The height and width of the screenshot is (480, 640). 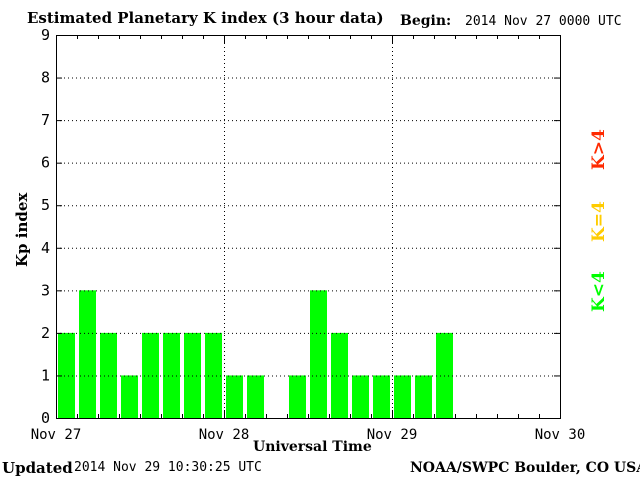 I want to click on x-tick-label: Nov 29, so click(x=392, y=435).